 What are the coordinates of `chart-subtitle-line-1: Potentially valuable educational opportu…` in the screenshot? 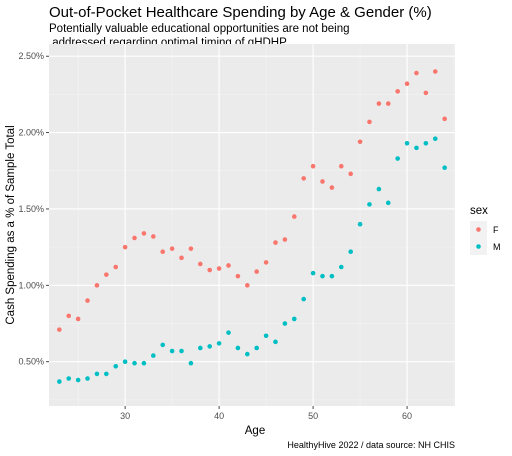 It's located at (199, 29).